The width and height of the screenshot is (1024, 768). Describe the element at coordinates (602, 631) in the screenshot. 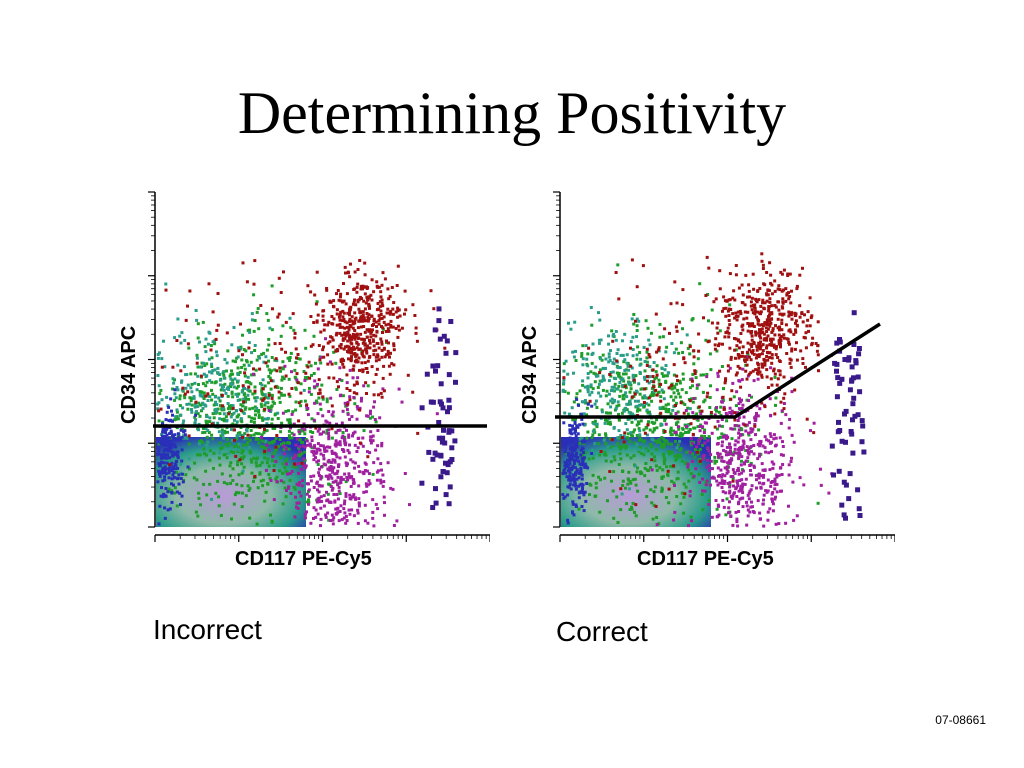

I see `caption-correct: Correct` at that location.